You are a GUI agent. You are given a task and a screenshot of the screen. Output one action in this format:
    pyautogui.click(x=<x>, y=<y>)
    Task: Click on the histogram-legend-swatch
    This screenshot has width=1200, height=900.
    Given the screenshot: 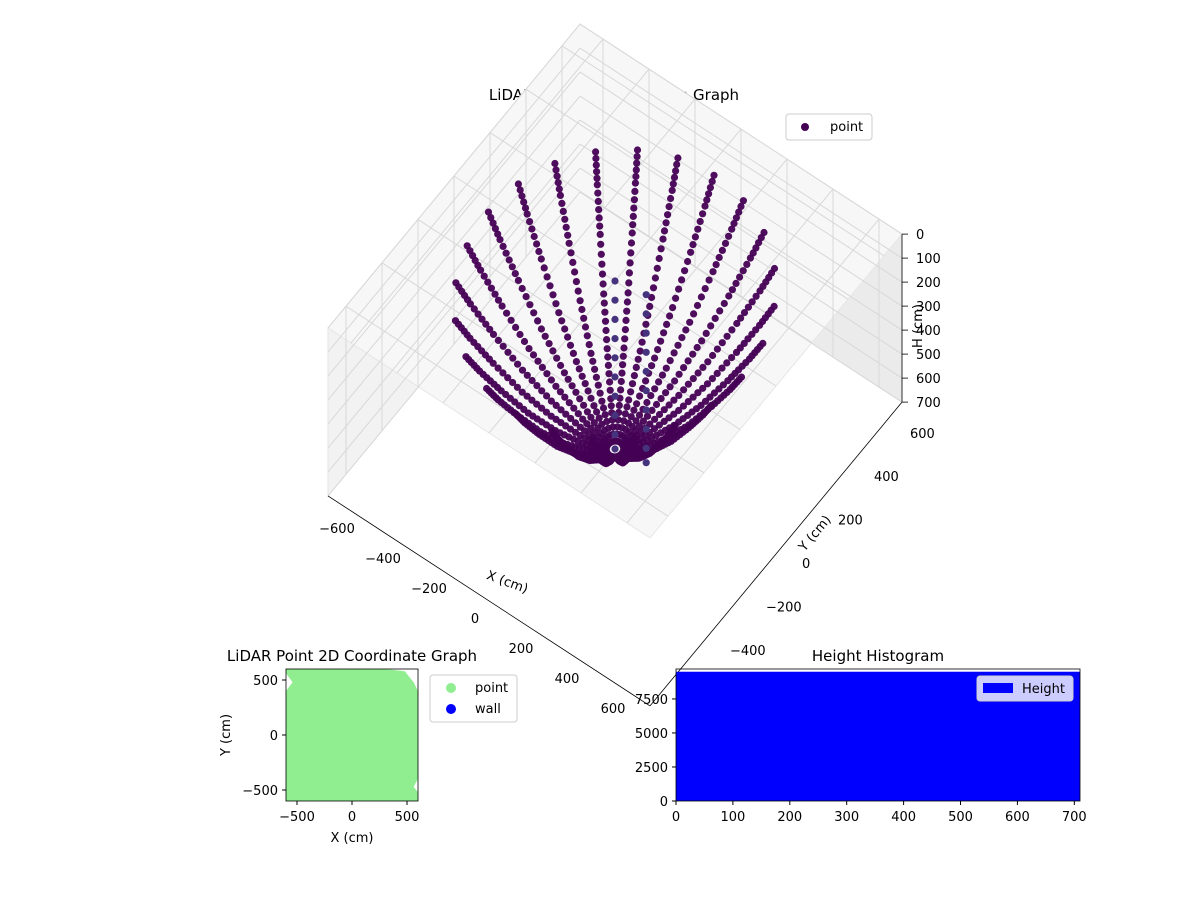 What is the action you would take?
    pyautogui.click(x=998, y=688)
    